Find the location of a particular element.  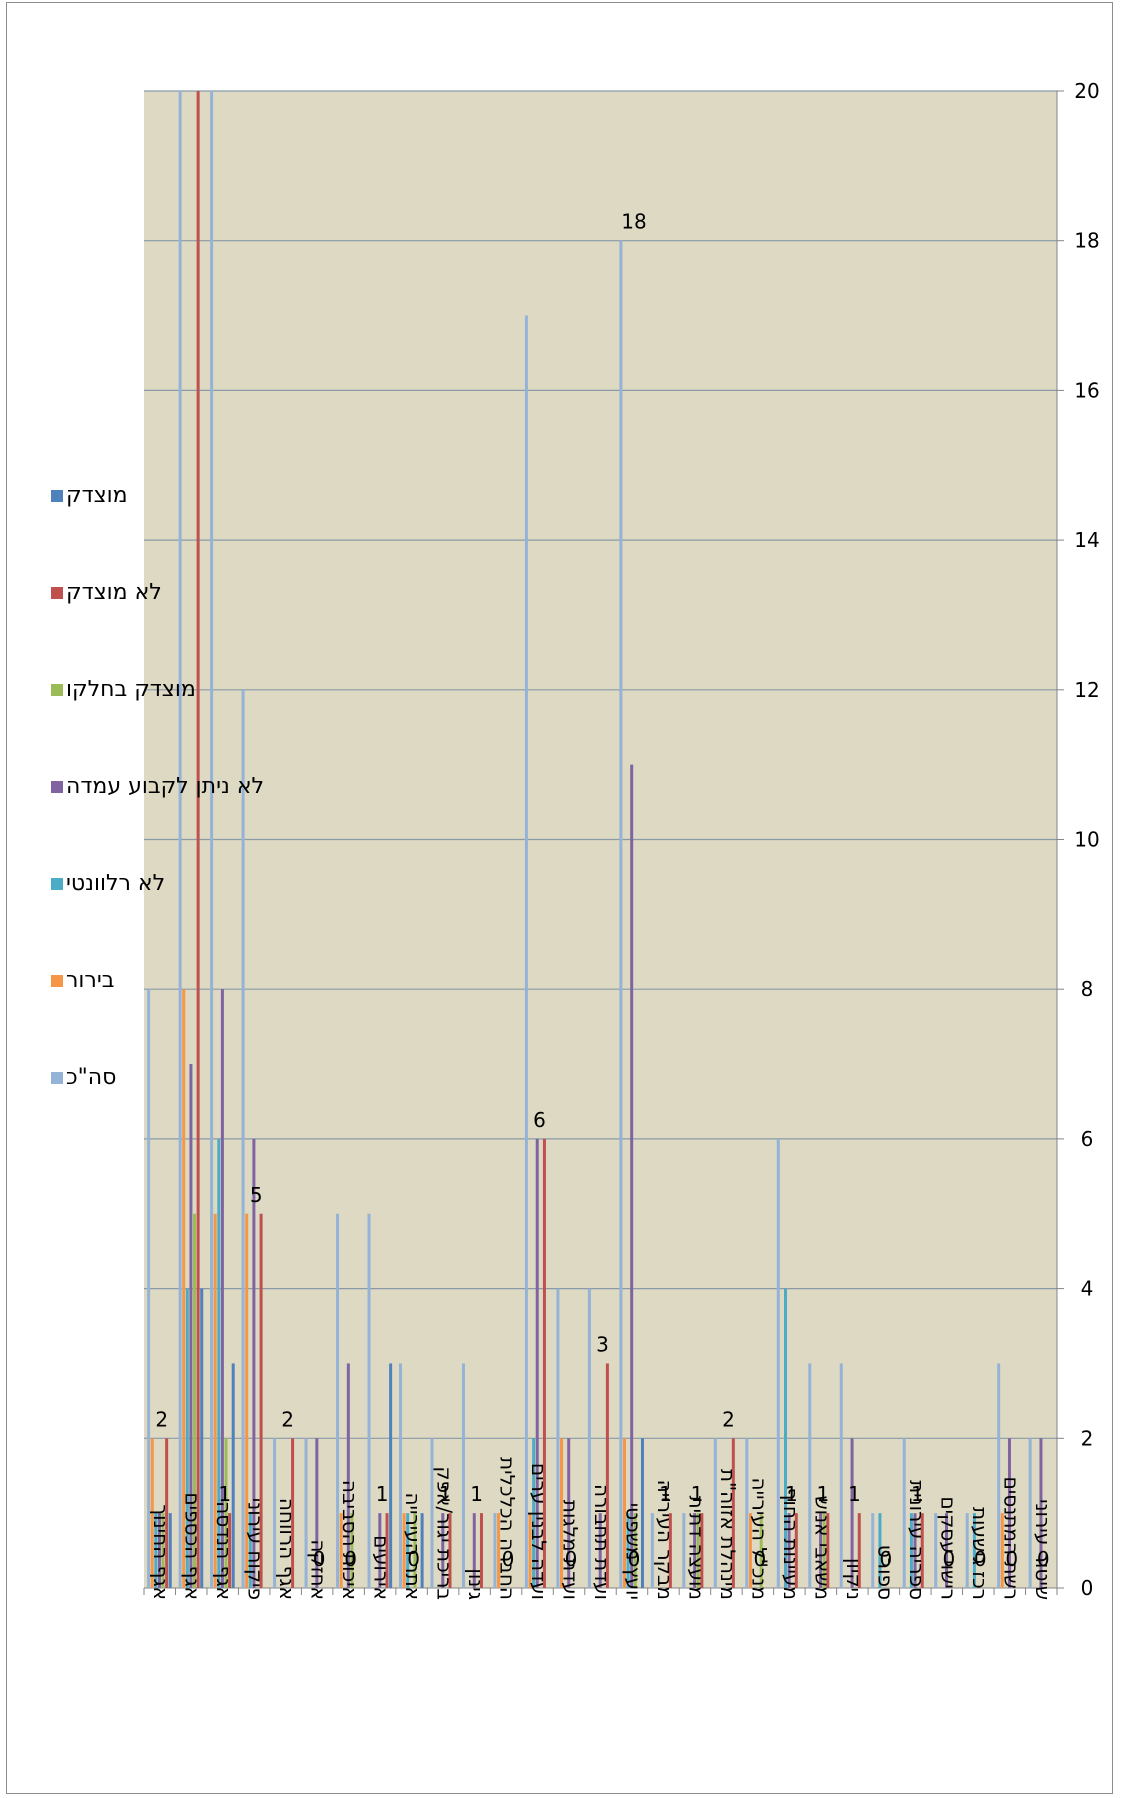

y-tick-label: 2 is located at coordinates (1087, 1438).